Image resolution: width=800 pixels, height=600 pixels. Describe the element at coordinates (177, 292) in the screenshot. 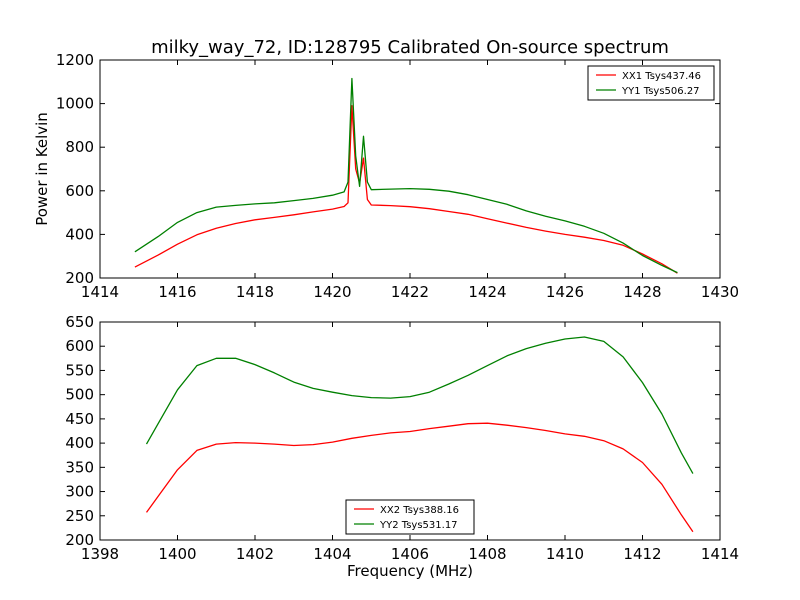

I see `top-x-tick-label: 1416` at that location.